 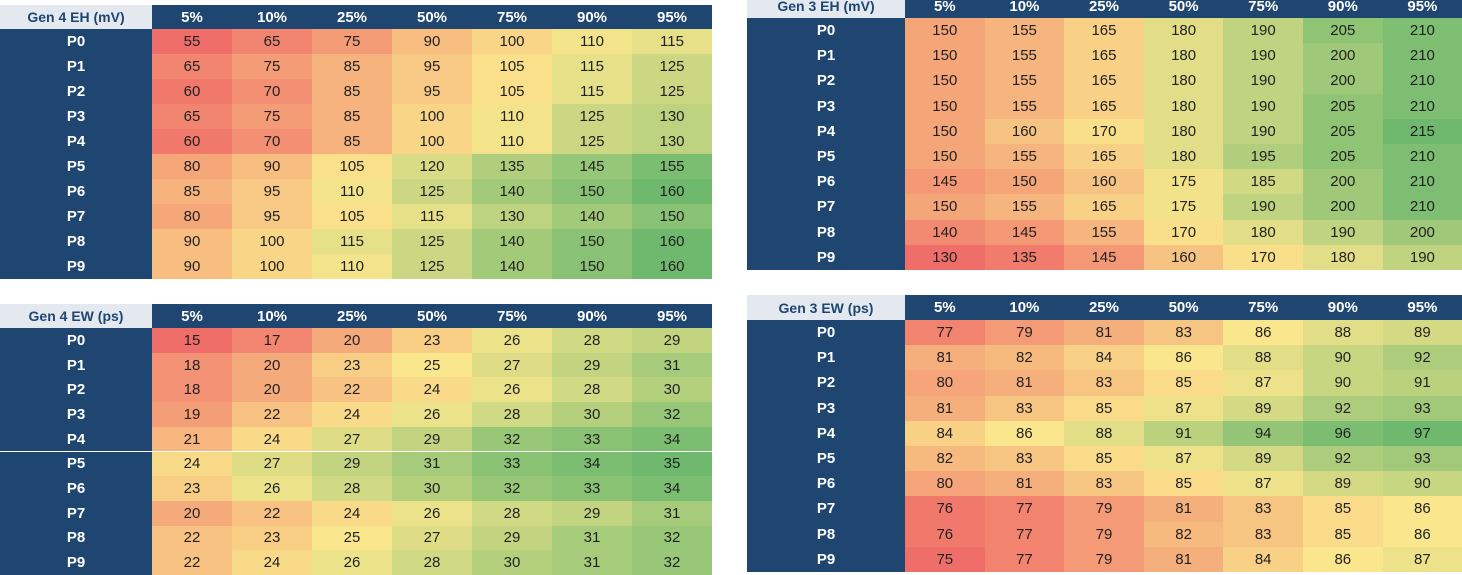 I want to click on value-cell: 18, so click(x=192, y=365).